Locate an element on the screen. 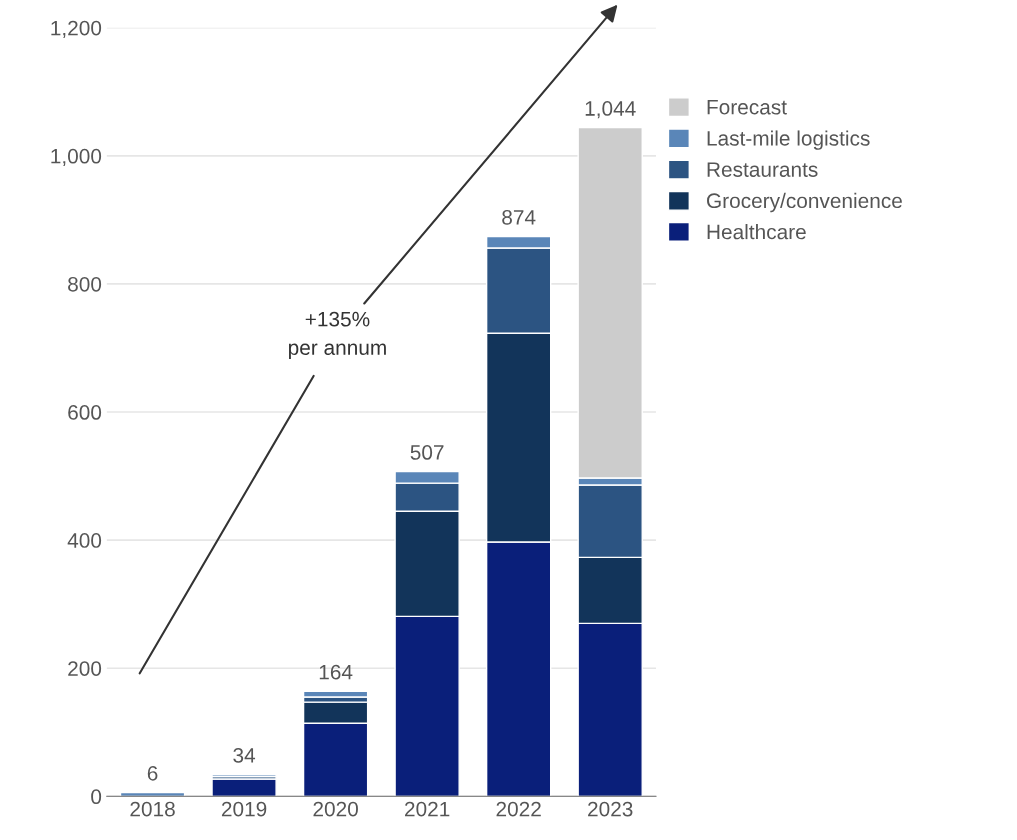 Image resolution: width=1017 pixels, height=840 pixels. total-label: 164 is located at coordinates (336, 672).